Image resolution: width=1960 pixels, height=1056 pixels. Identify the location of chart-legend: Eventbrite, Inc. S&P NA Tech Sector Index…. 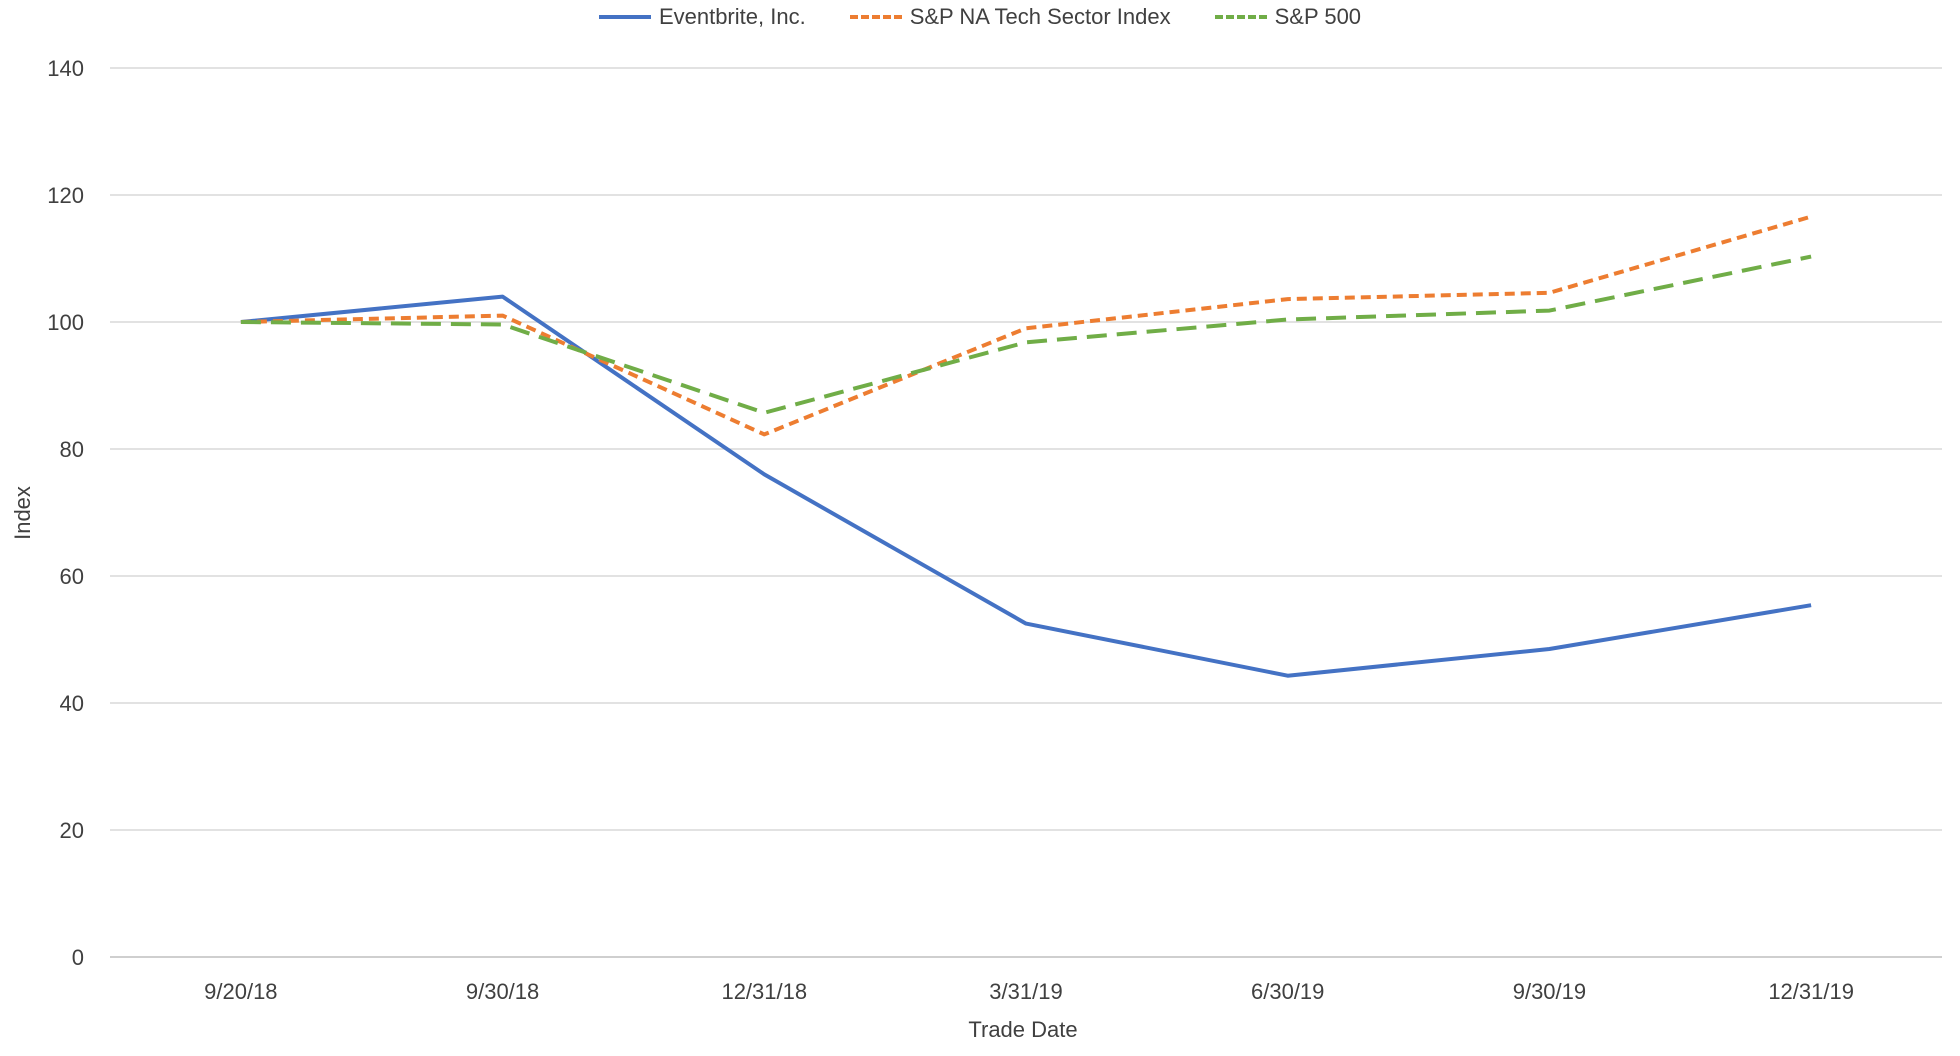
(980, 17).